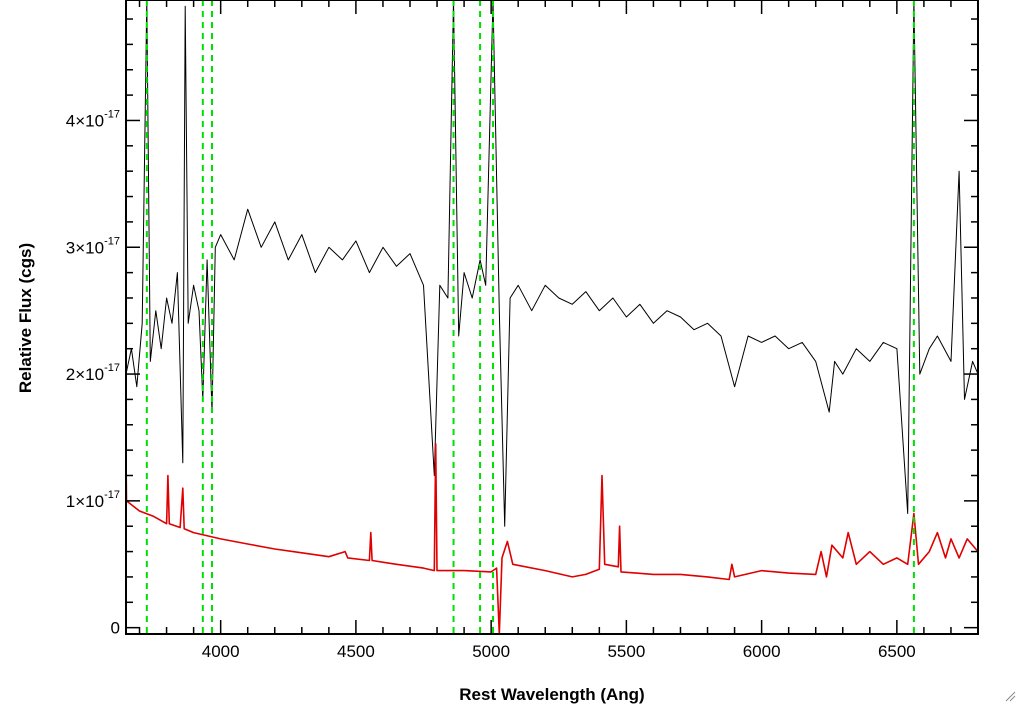 The width and height of the screenshot is (1020, 706). What do you see at coordinates (551, 694) in the screenshot?
I see `x-axis-title: Rest Wavelength (Ang)` at bounding box center [551, 694].